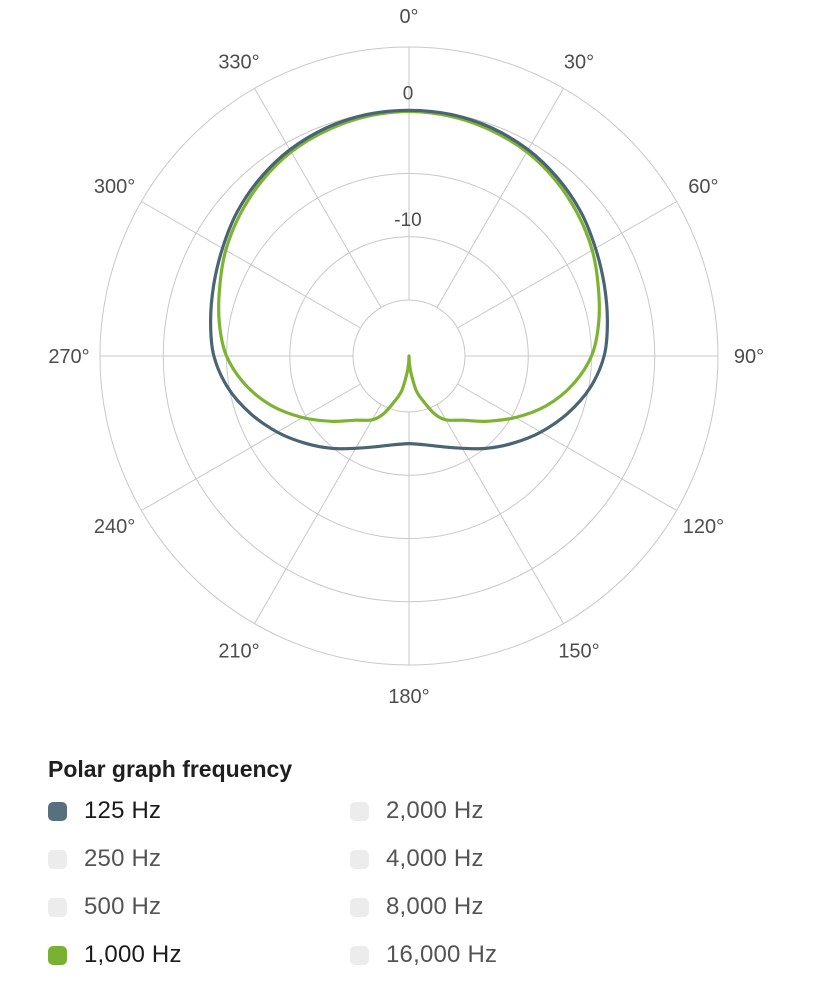 The width and height of the screenshot is (820, 992). What do you see at coordinates (530, 907) in the screenshot?
I see `legend-item-8-000-hz: 8,000 Hz` at bounding box center [530, 907].